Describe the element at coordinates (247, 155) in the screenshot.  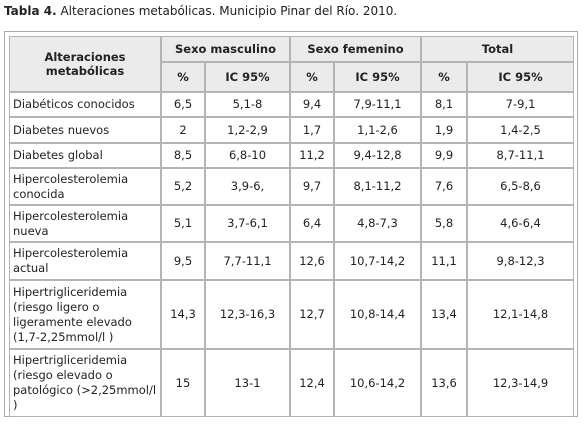
I see `table-cell: 6,8-10` at that location.